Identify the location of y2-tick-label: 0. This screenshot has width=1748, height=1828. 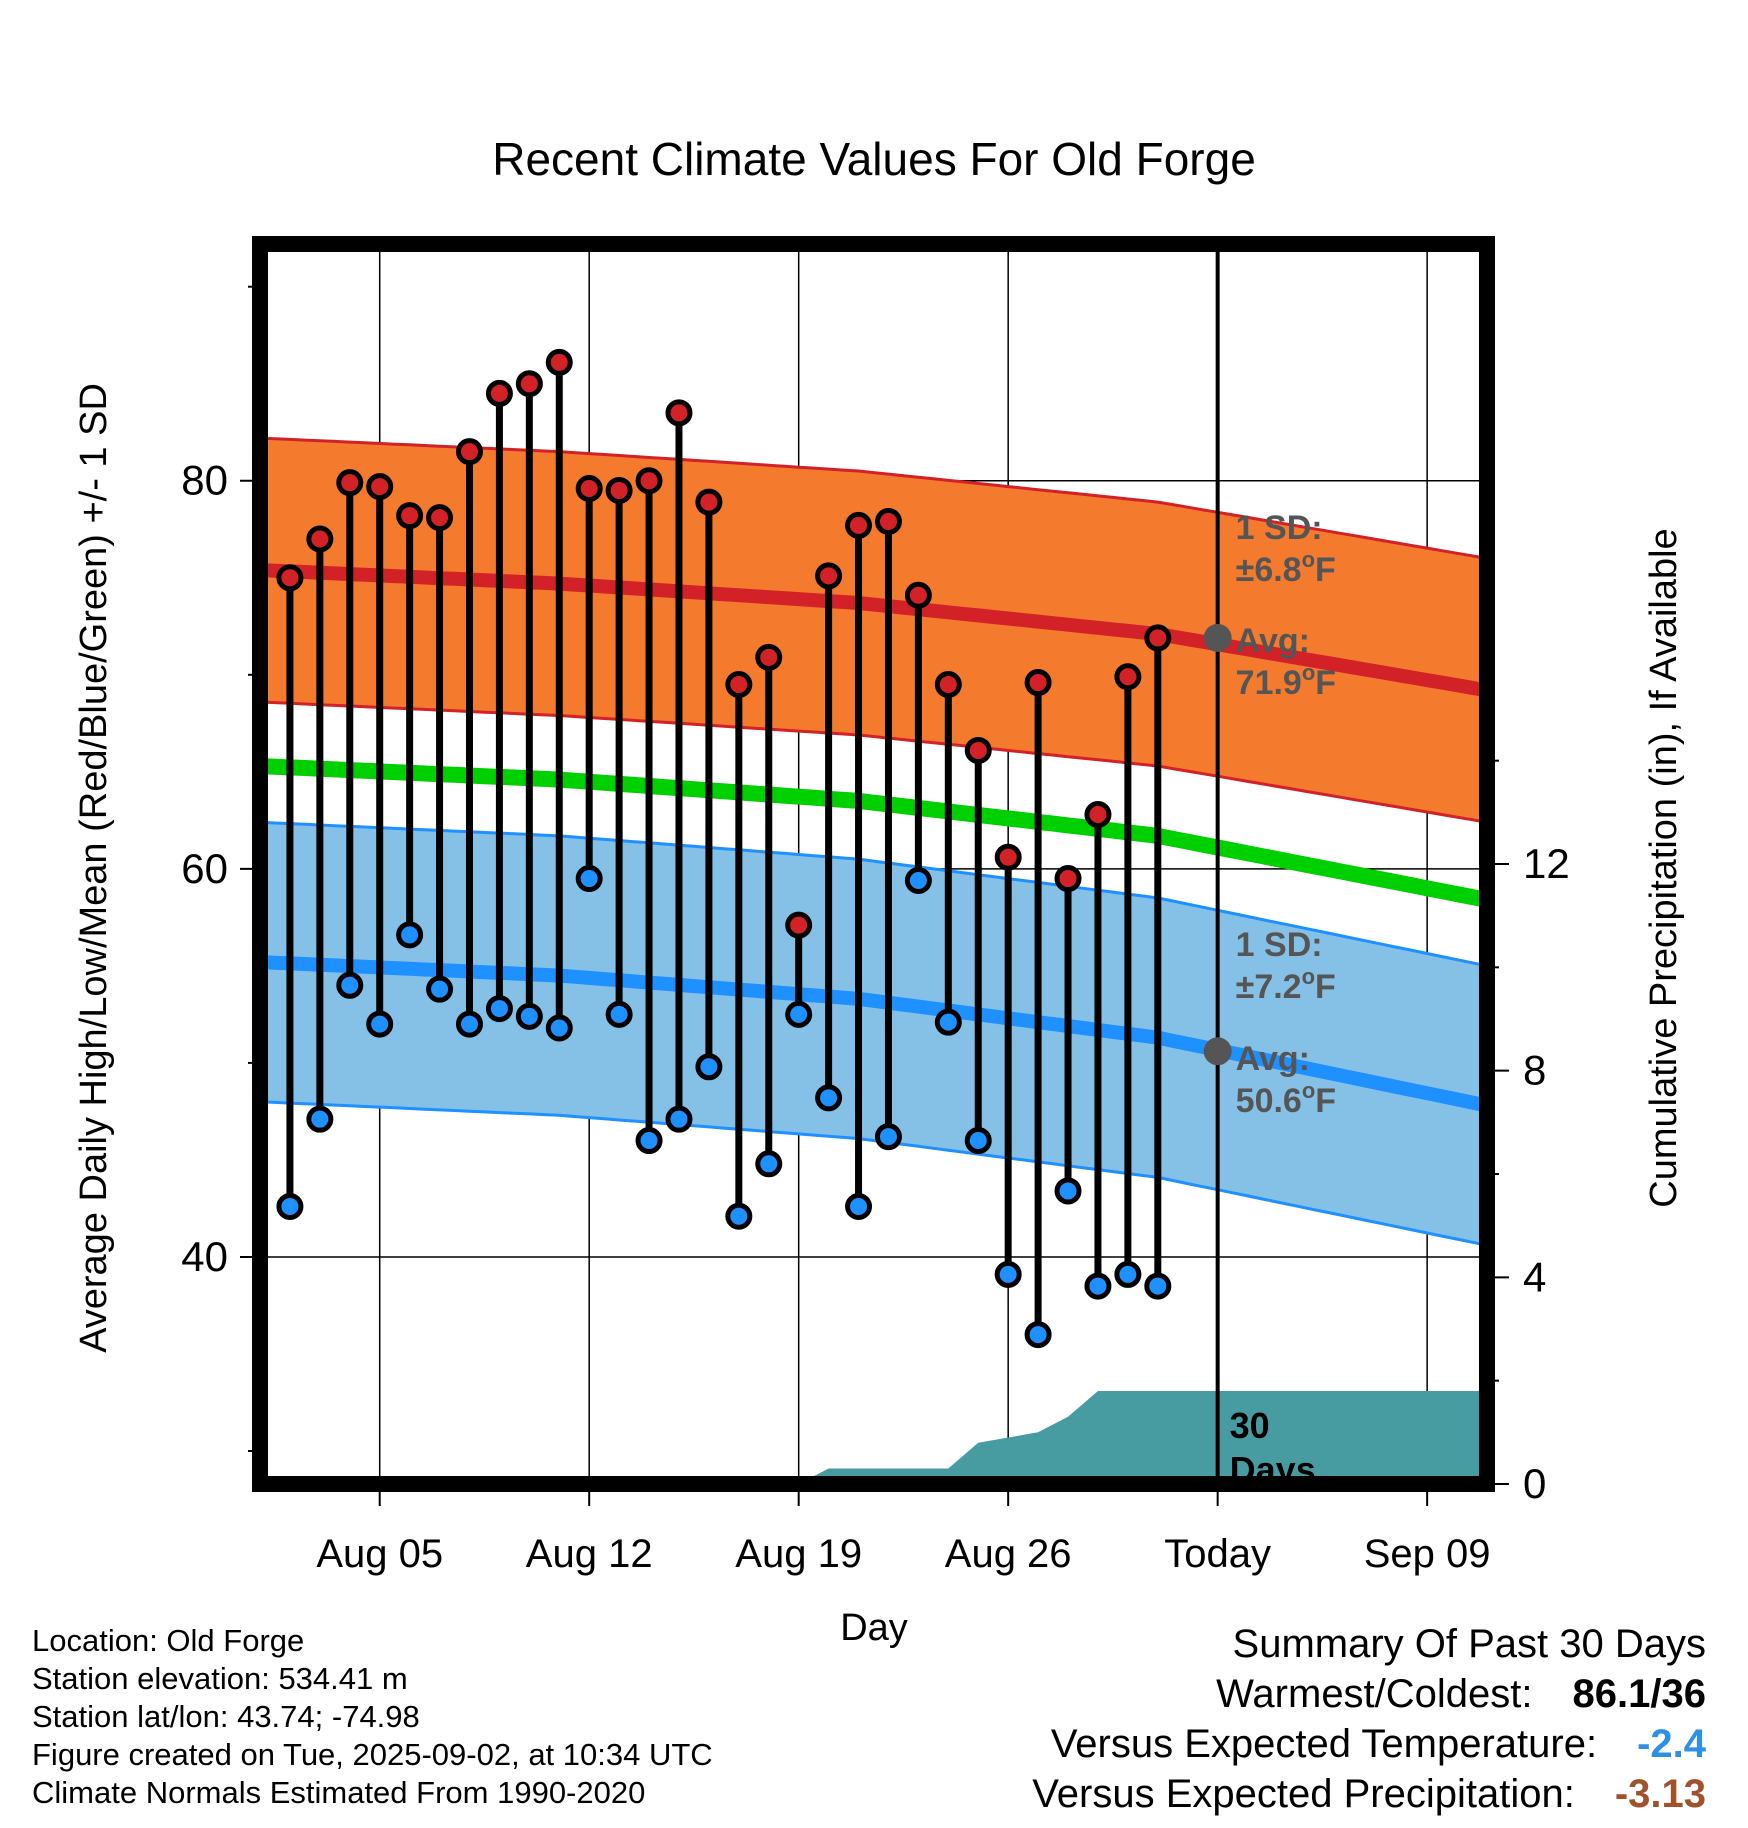
(1534, 1483).